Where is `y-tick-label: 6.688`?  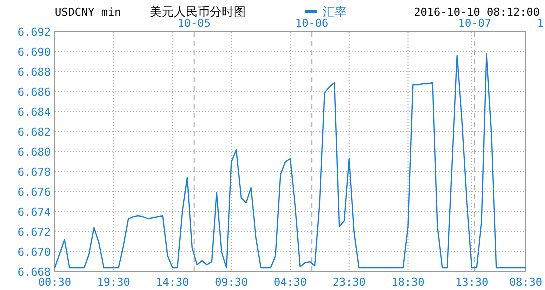 y-tick-label: 6.688 is located at coordinates (34, 72).